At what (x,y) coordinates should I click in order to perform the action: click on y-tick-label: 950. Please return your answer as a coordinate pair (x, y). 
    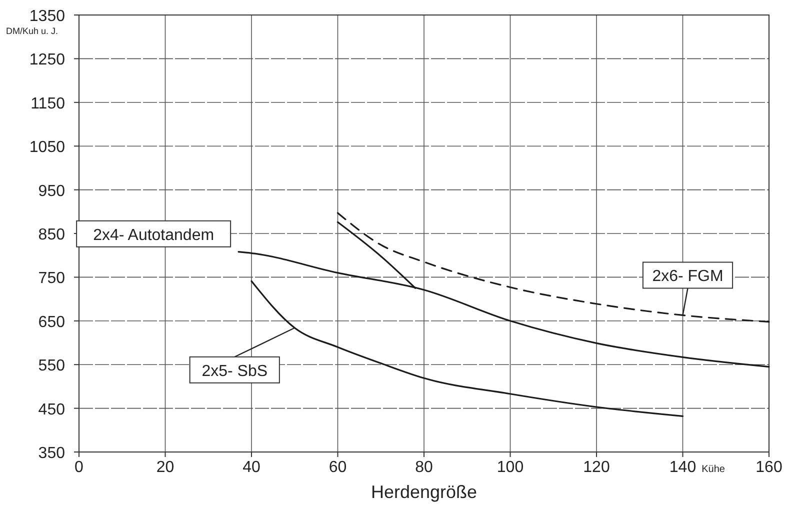
    Looking at the image, I should click on (52, 191).